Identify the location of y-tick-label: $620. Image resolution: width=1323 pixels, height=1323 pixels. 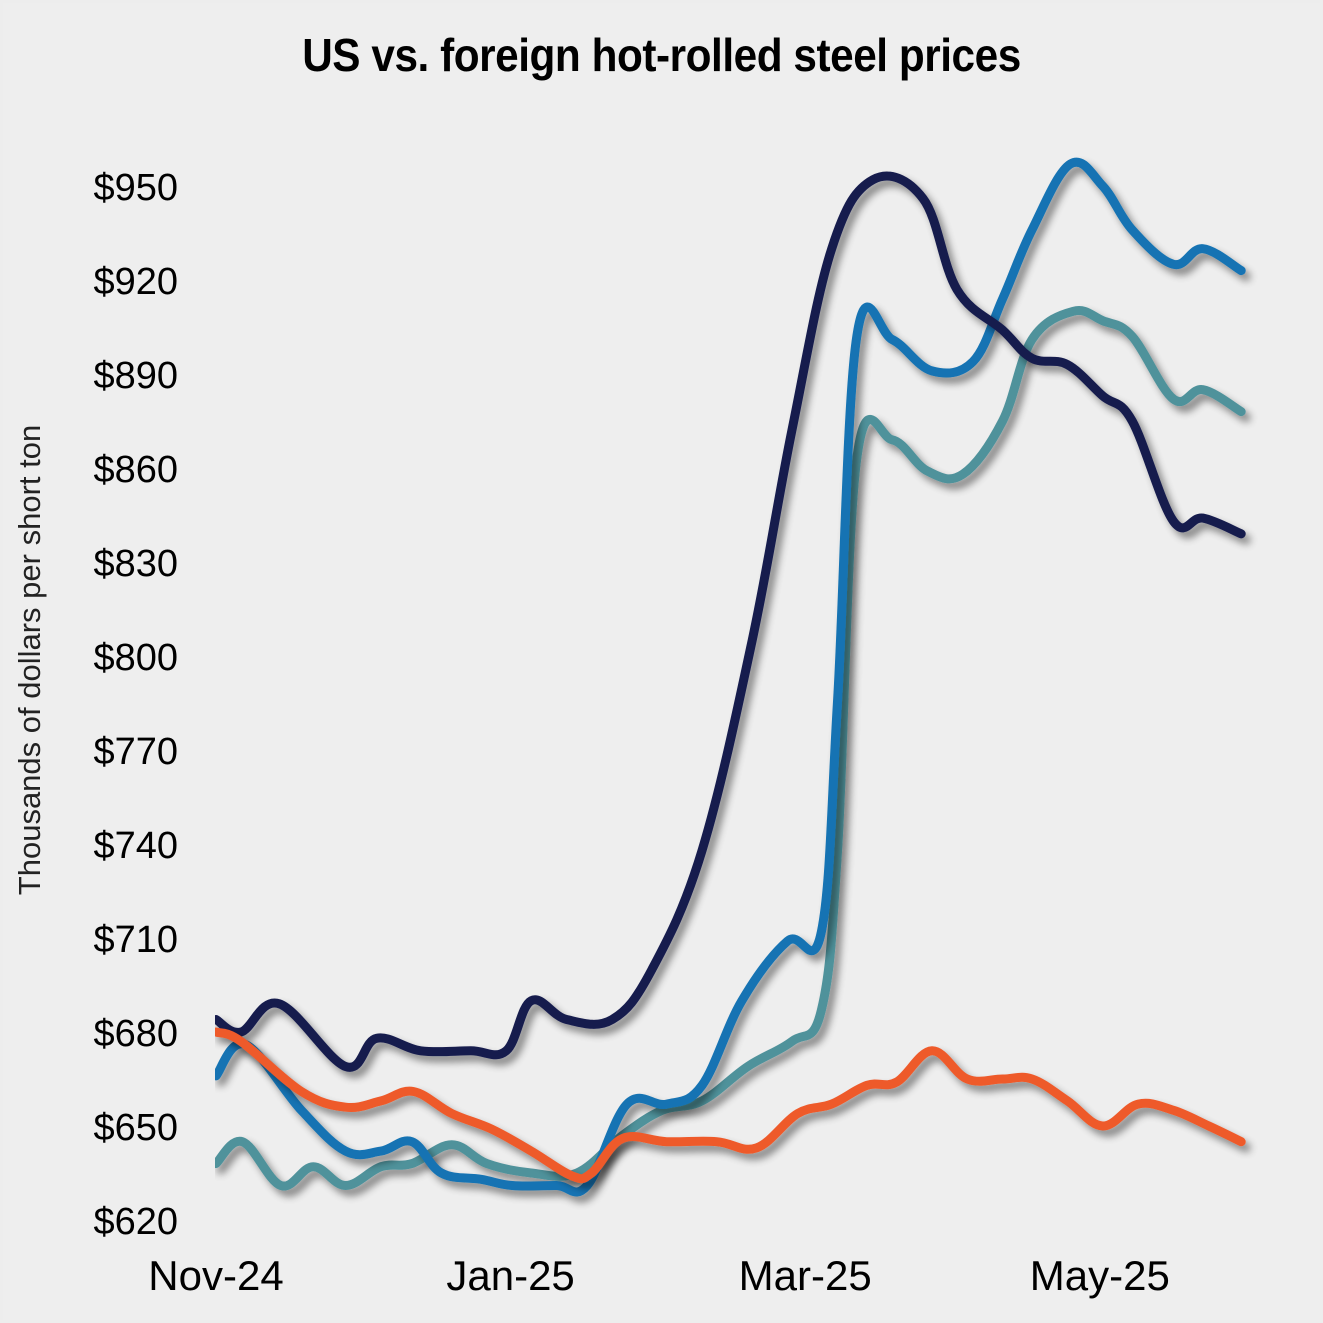
(135, 1222).